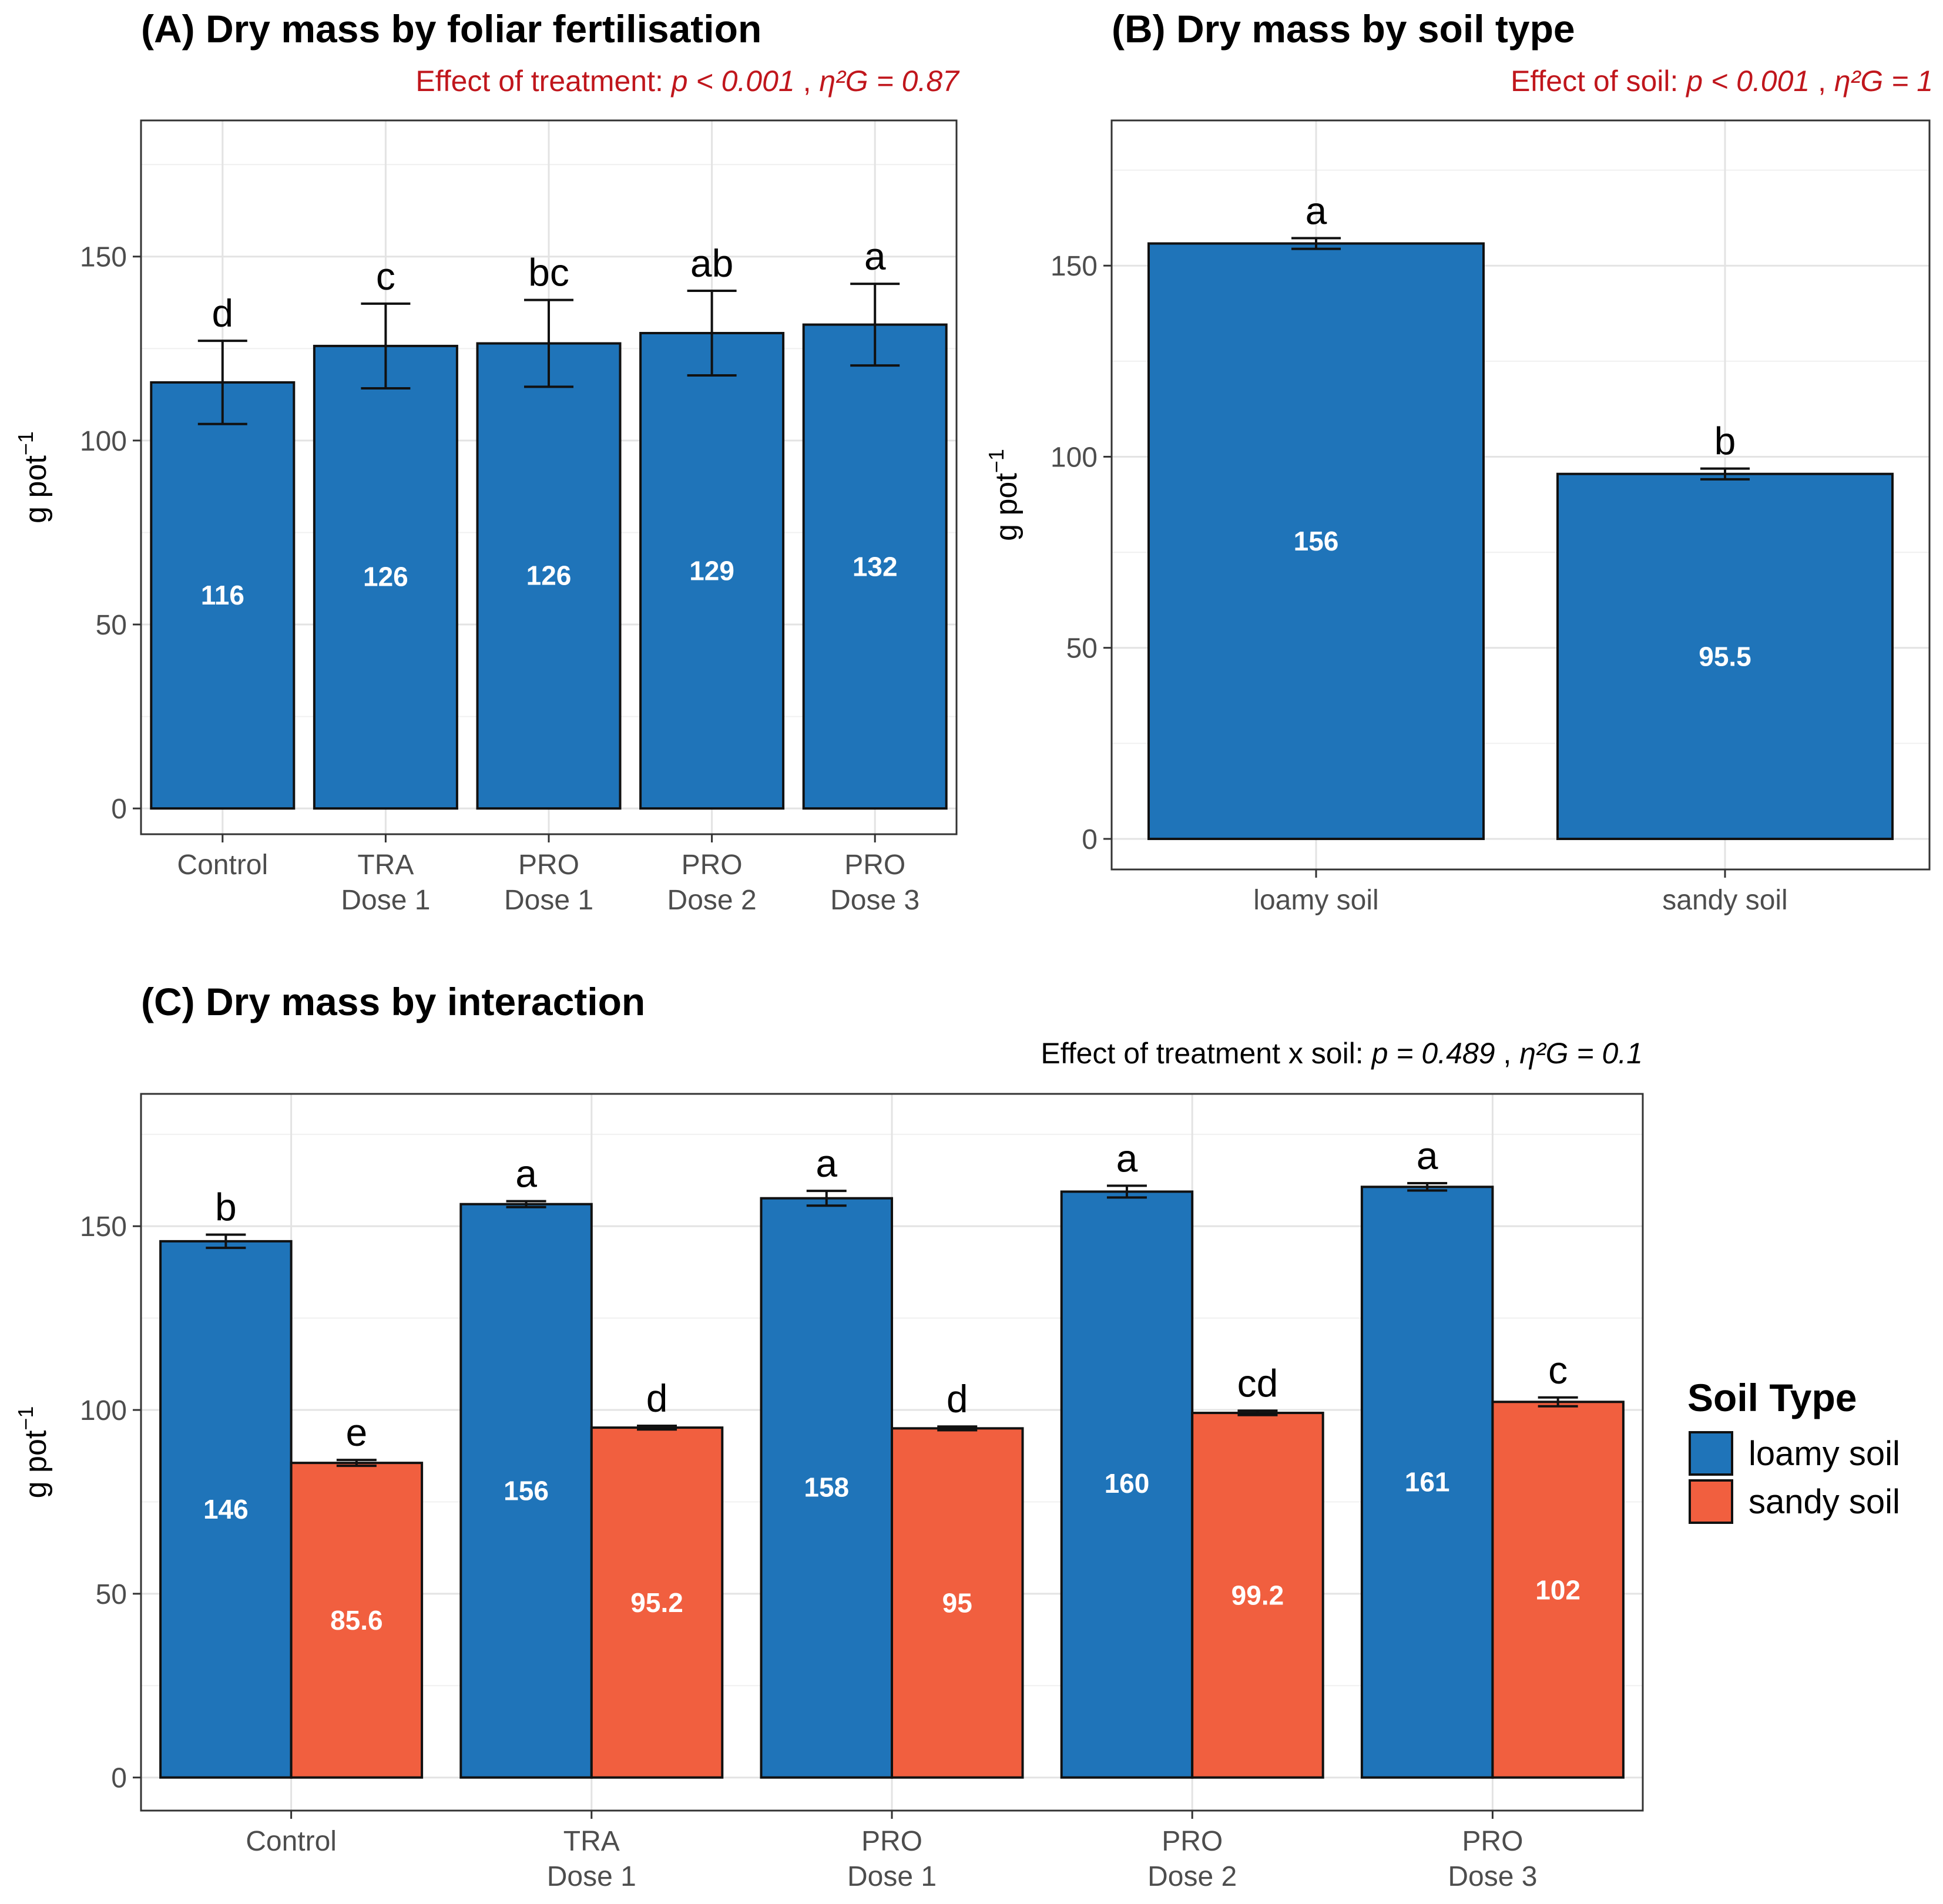 The image size is (1943, 1904). Describe the element at coordinates (1206, 1053) in the screenshot. I see `subtitle-text: Effect of treatment x soil:` at that location.